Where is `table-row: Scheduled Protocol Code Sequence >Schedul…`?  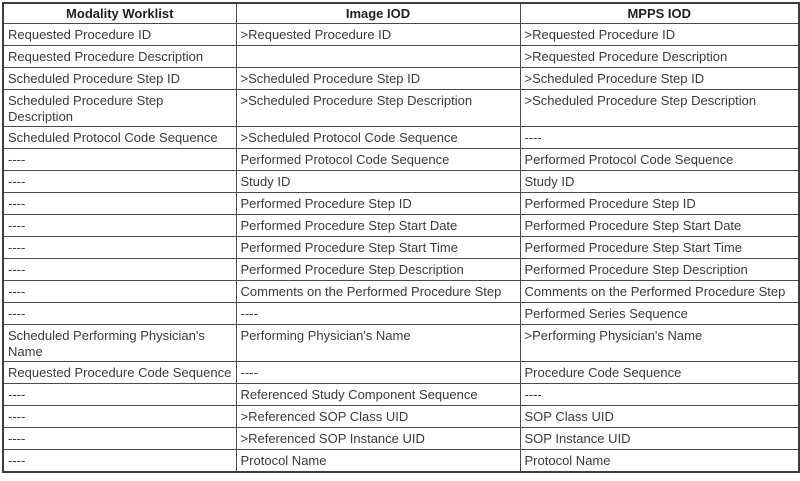
table-row: Scheduled Protocol Code Sequence >Schedul… is located at coordinates (401, 137).